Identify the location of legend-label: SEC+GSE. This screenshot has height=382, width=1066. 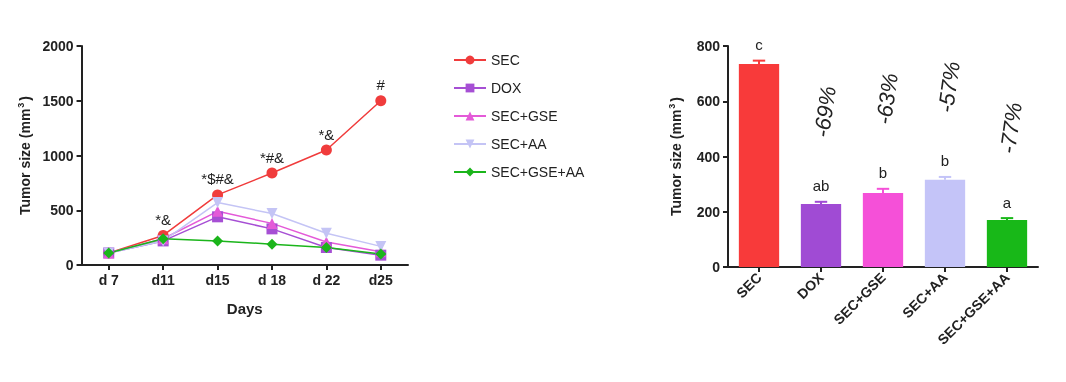
(524, 116).